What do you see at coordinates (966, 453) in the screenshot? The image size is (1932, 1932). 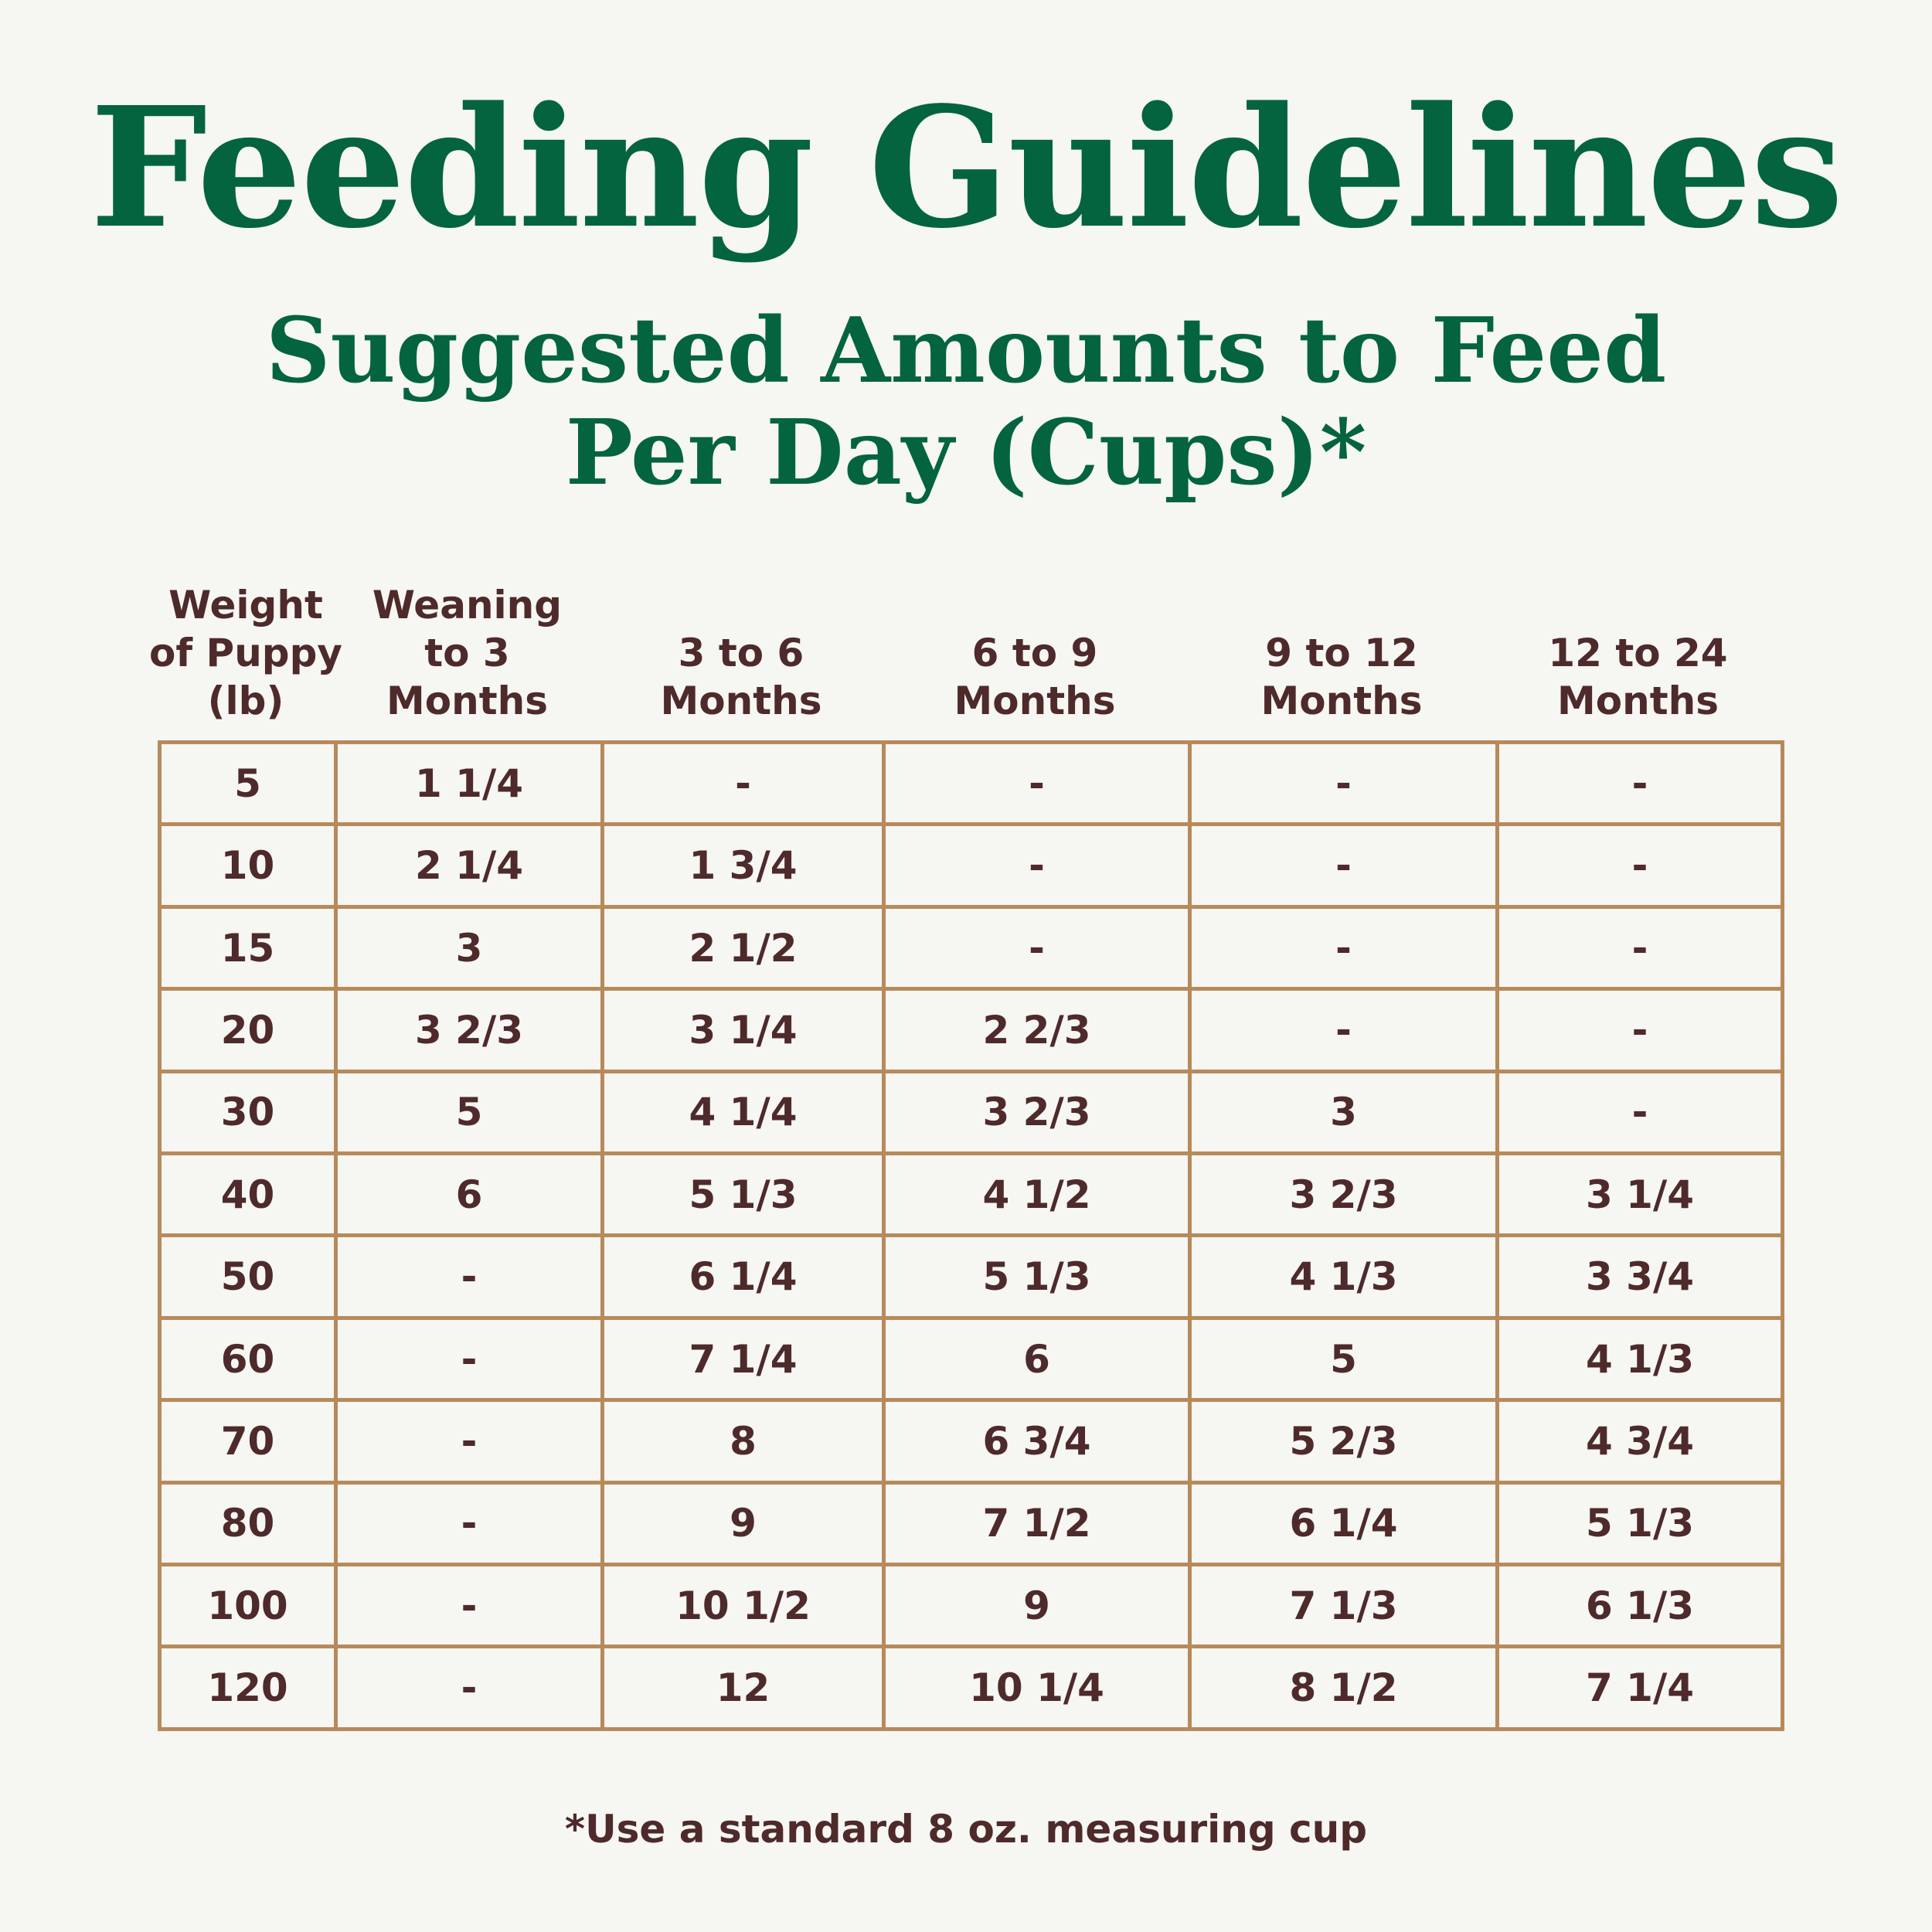 I see `subtitle-line-2: Per Day (Cups)*` at bounding box center [966, 453].